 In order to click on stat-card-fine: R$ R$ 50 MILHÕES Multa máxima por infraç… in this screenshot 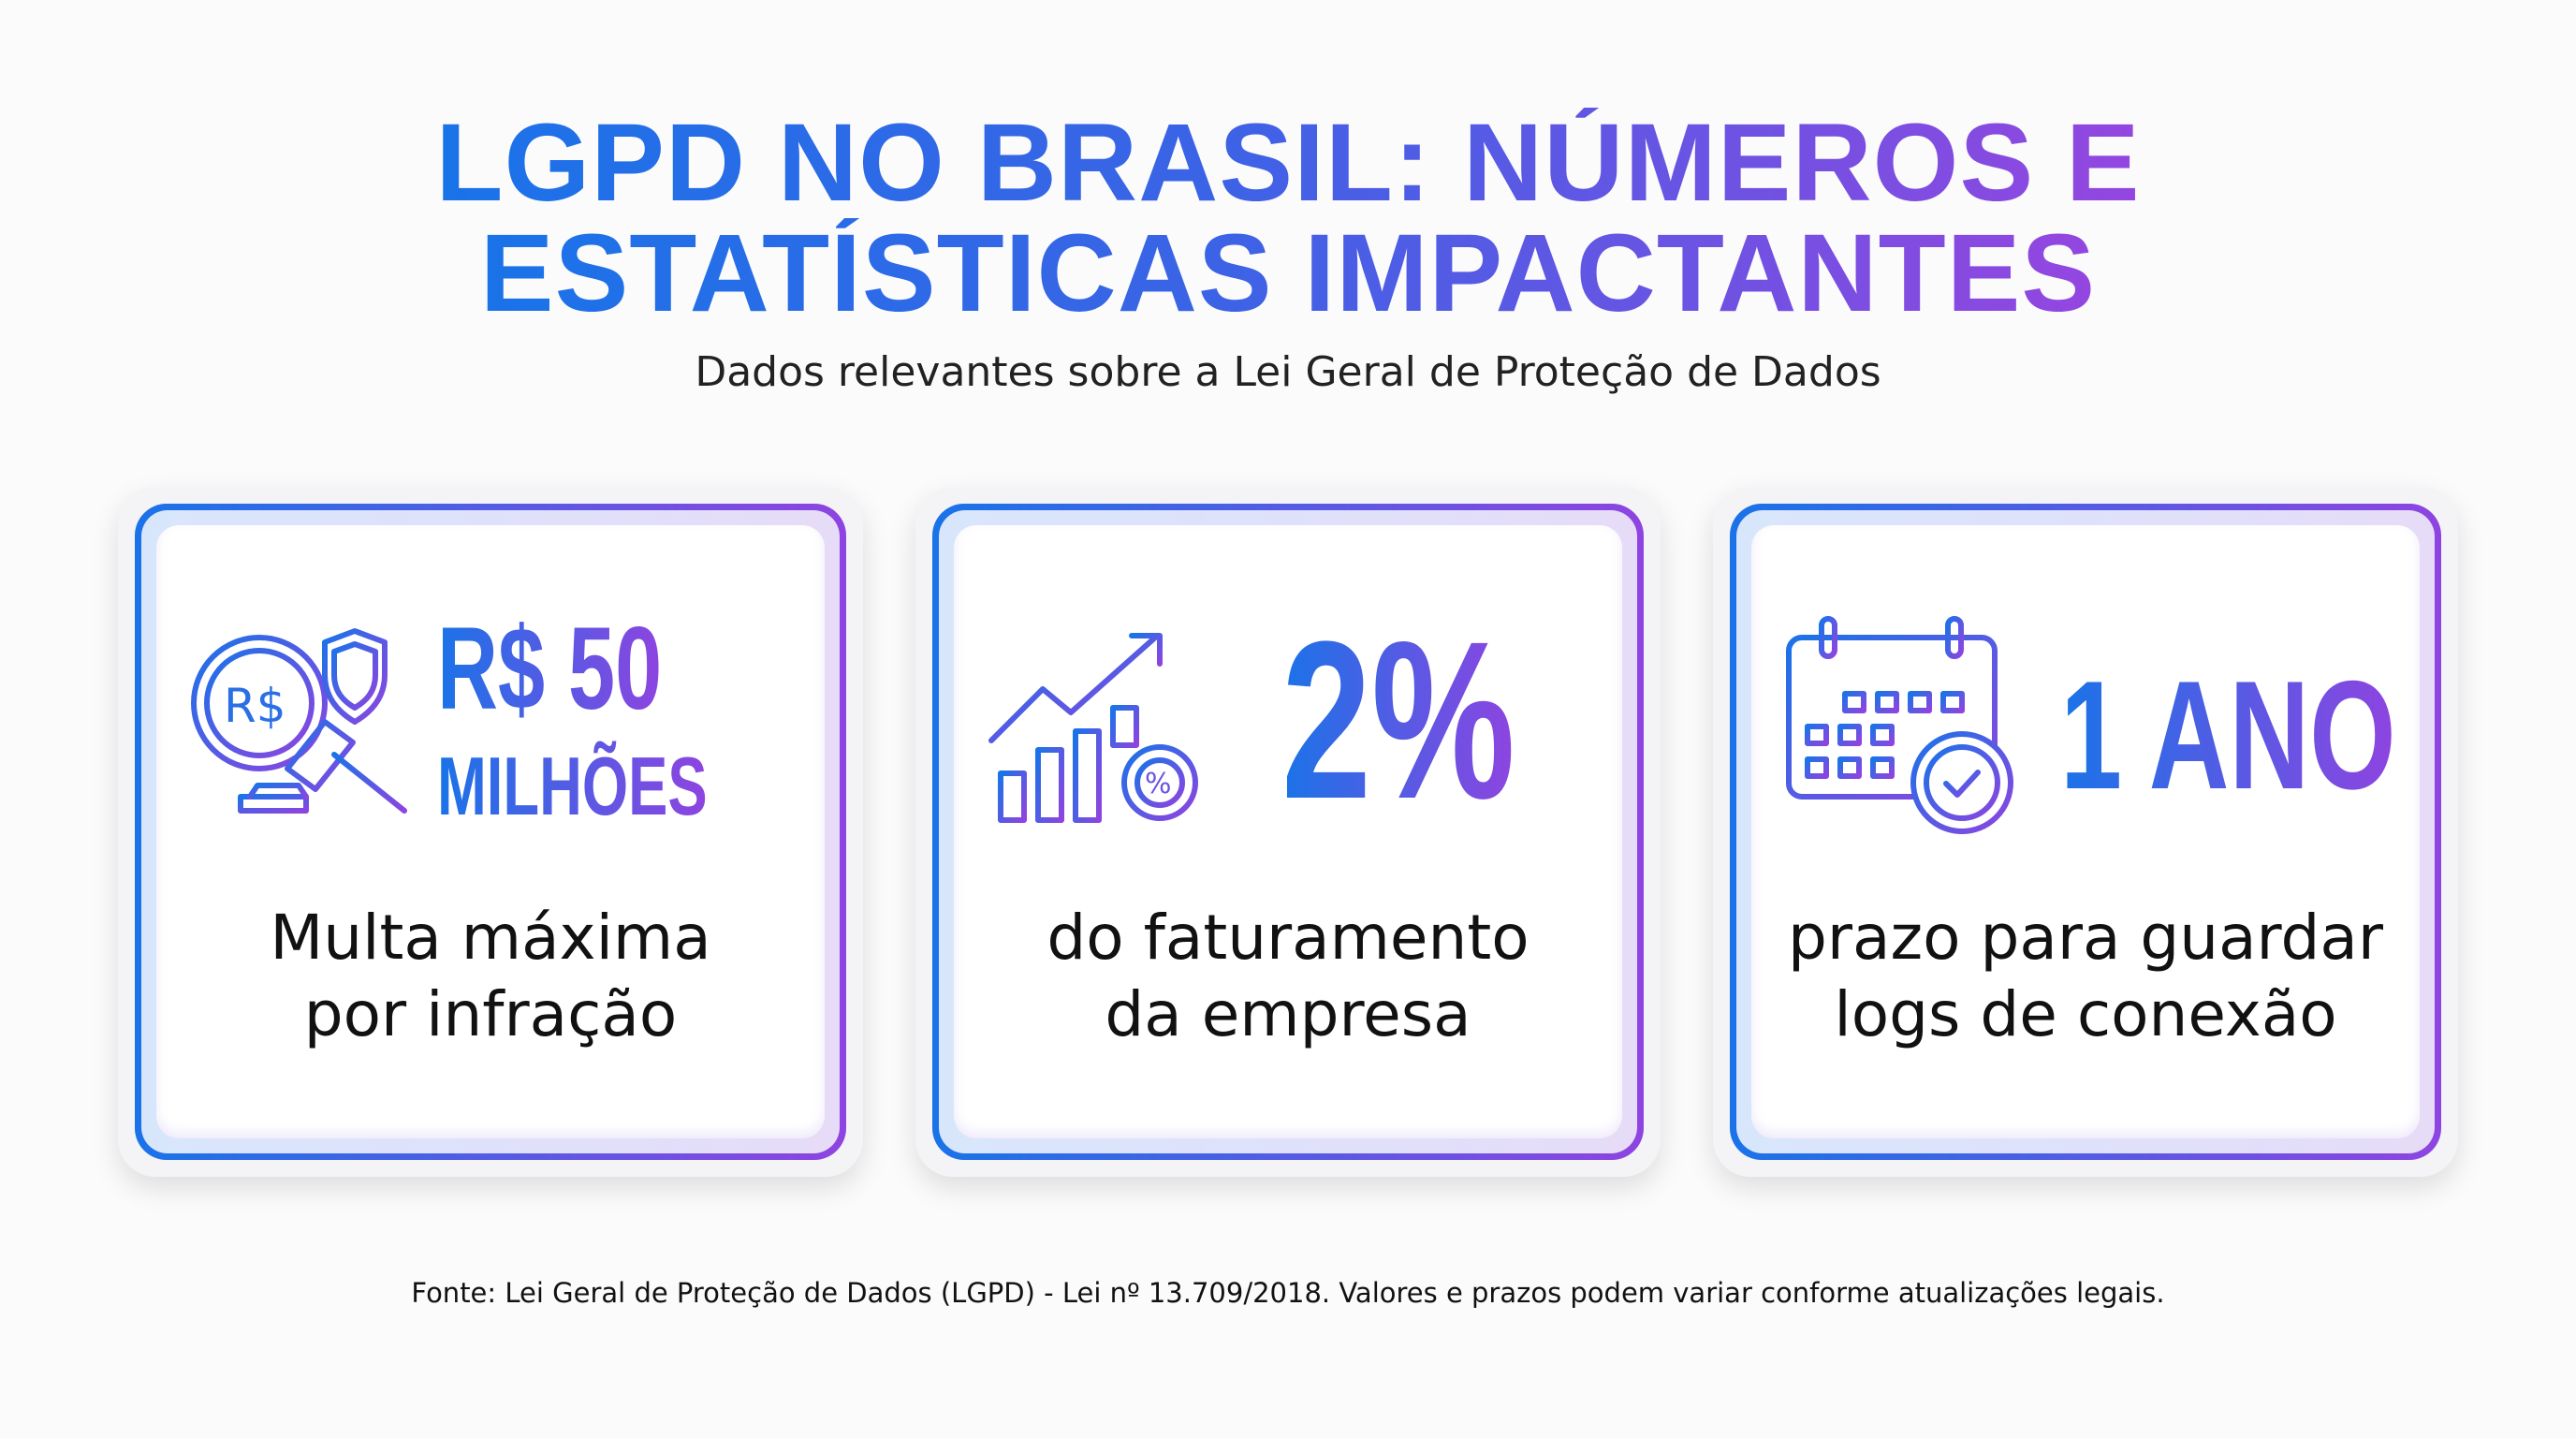, I will do `click(490, 832)`.